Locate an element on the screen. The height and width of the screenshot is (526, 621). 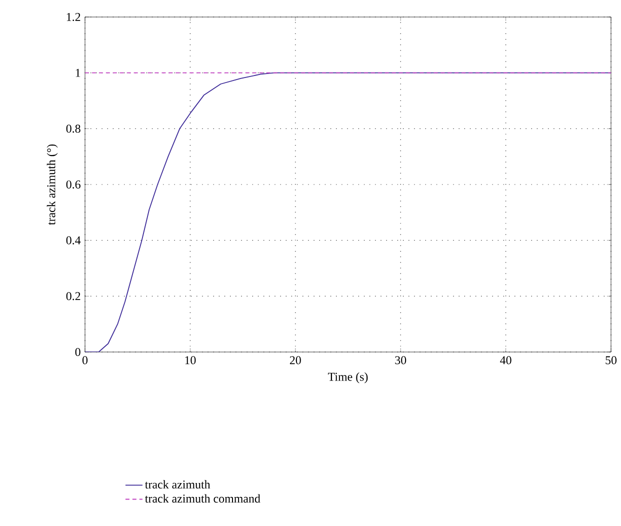
y-tick-label: 0 is located at coordinates (77, 352).